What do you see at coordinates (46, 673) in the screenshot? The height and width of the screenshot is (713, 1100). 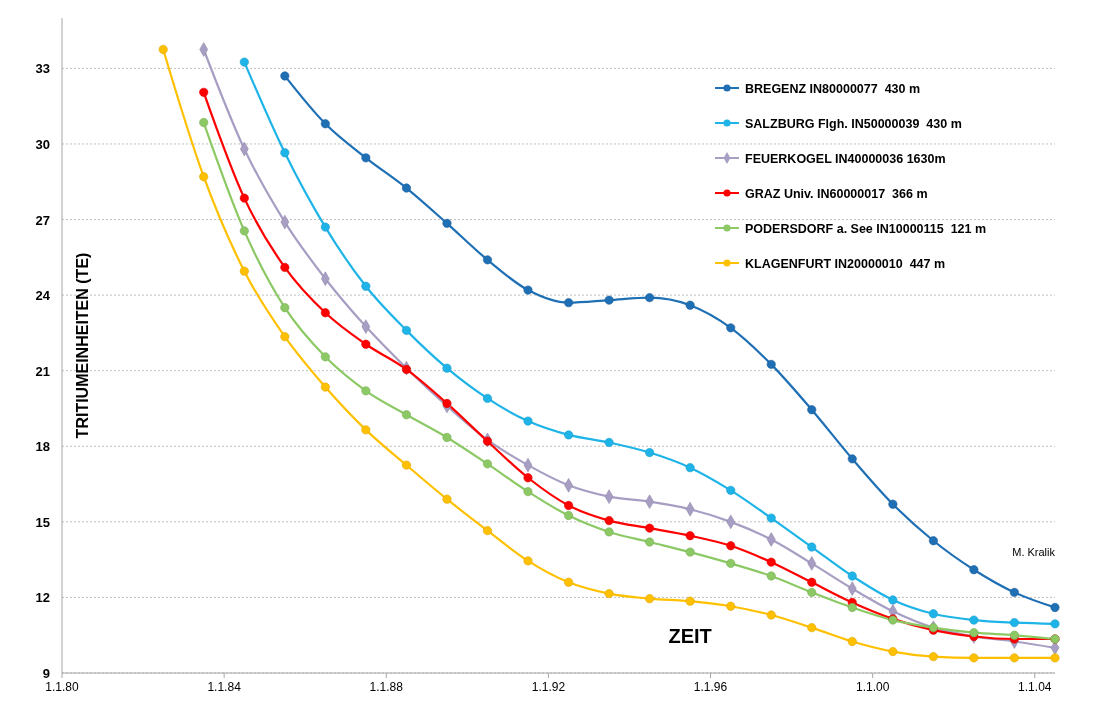 I see `y-tick-label: 9` at bounding box center [46, 673].